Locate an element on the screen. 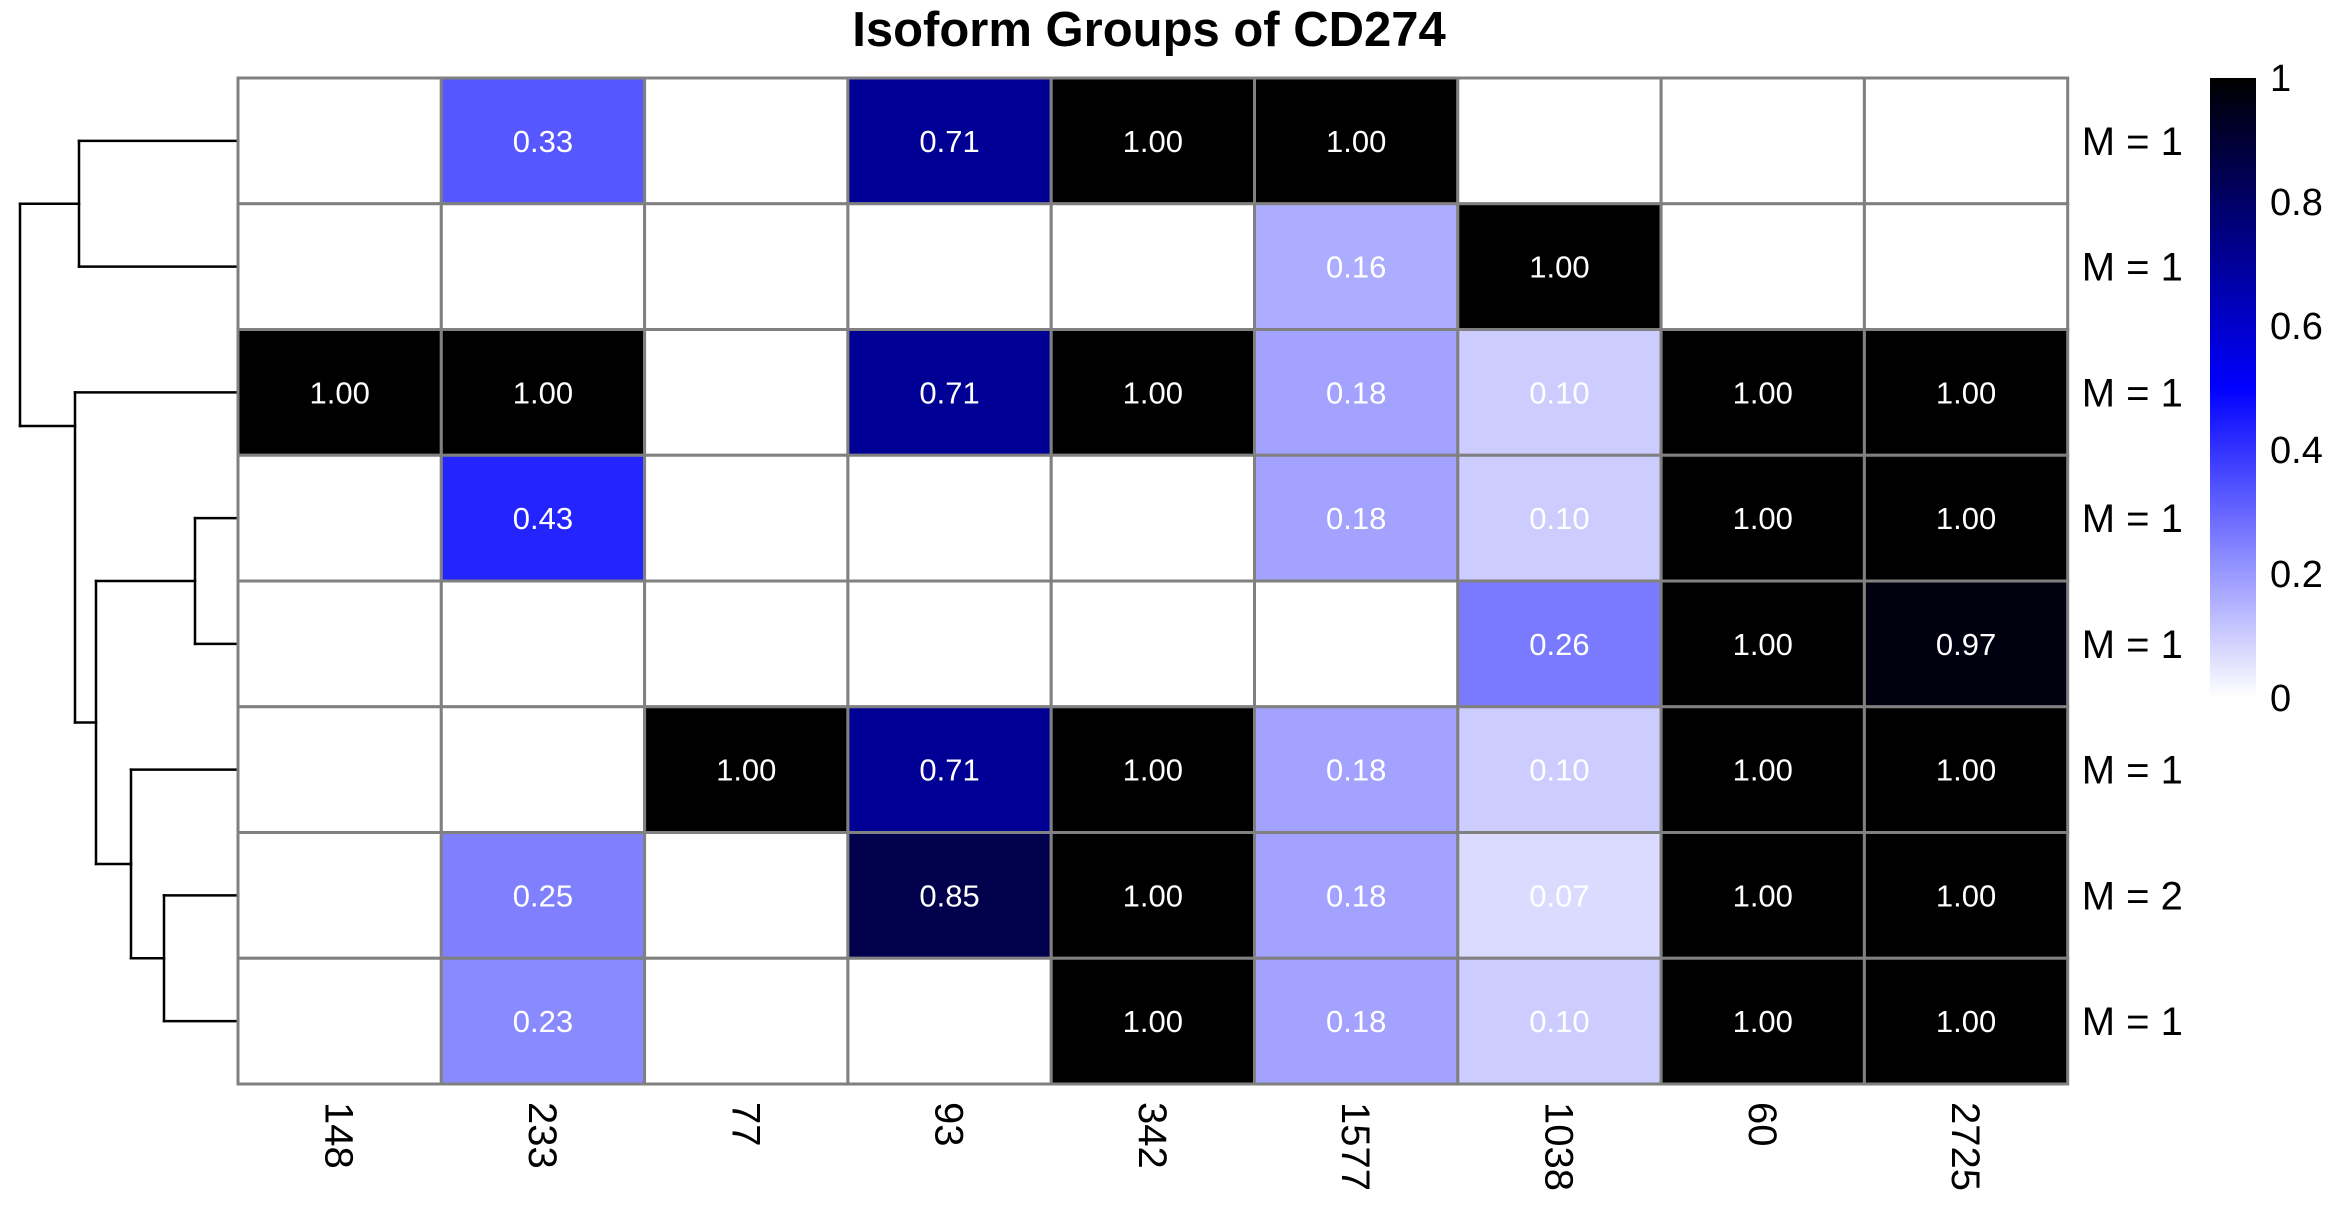  column-label: 77 is located at coordinates (745, 1124).